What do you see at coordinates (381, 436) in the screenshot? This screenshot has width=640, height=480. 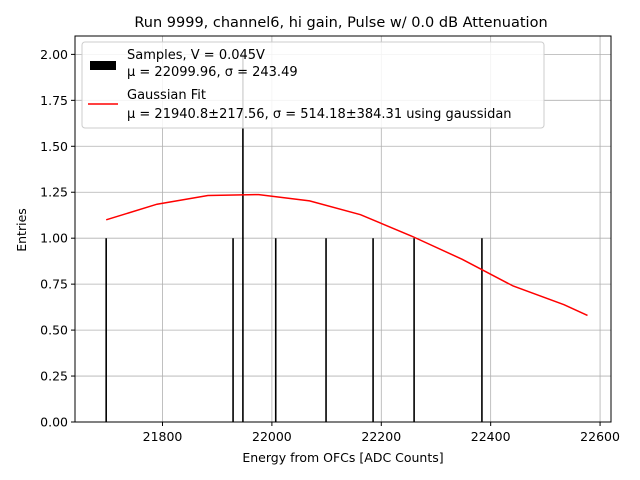 I see `x-tick-label: 22200` at bounding box center [381, 436].